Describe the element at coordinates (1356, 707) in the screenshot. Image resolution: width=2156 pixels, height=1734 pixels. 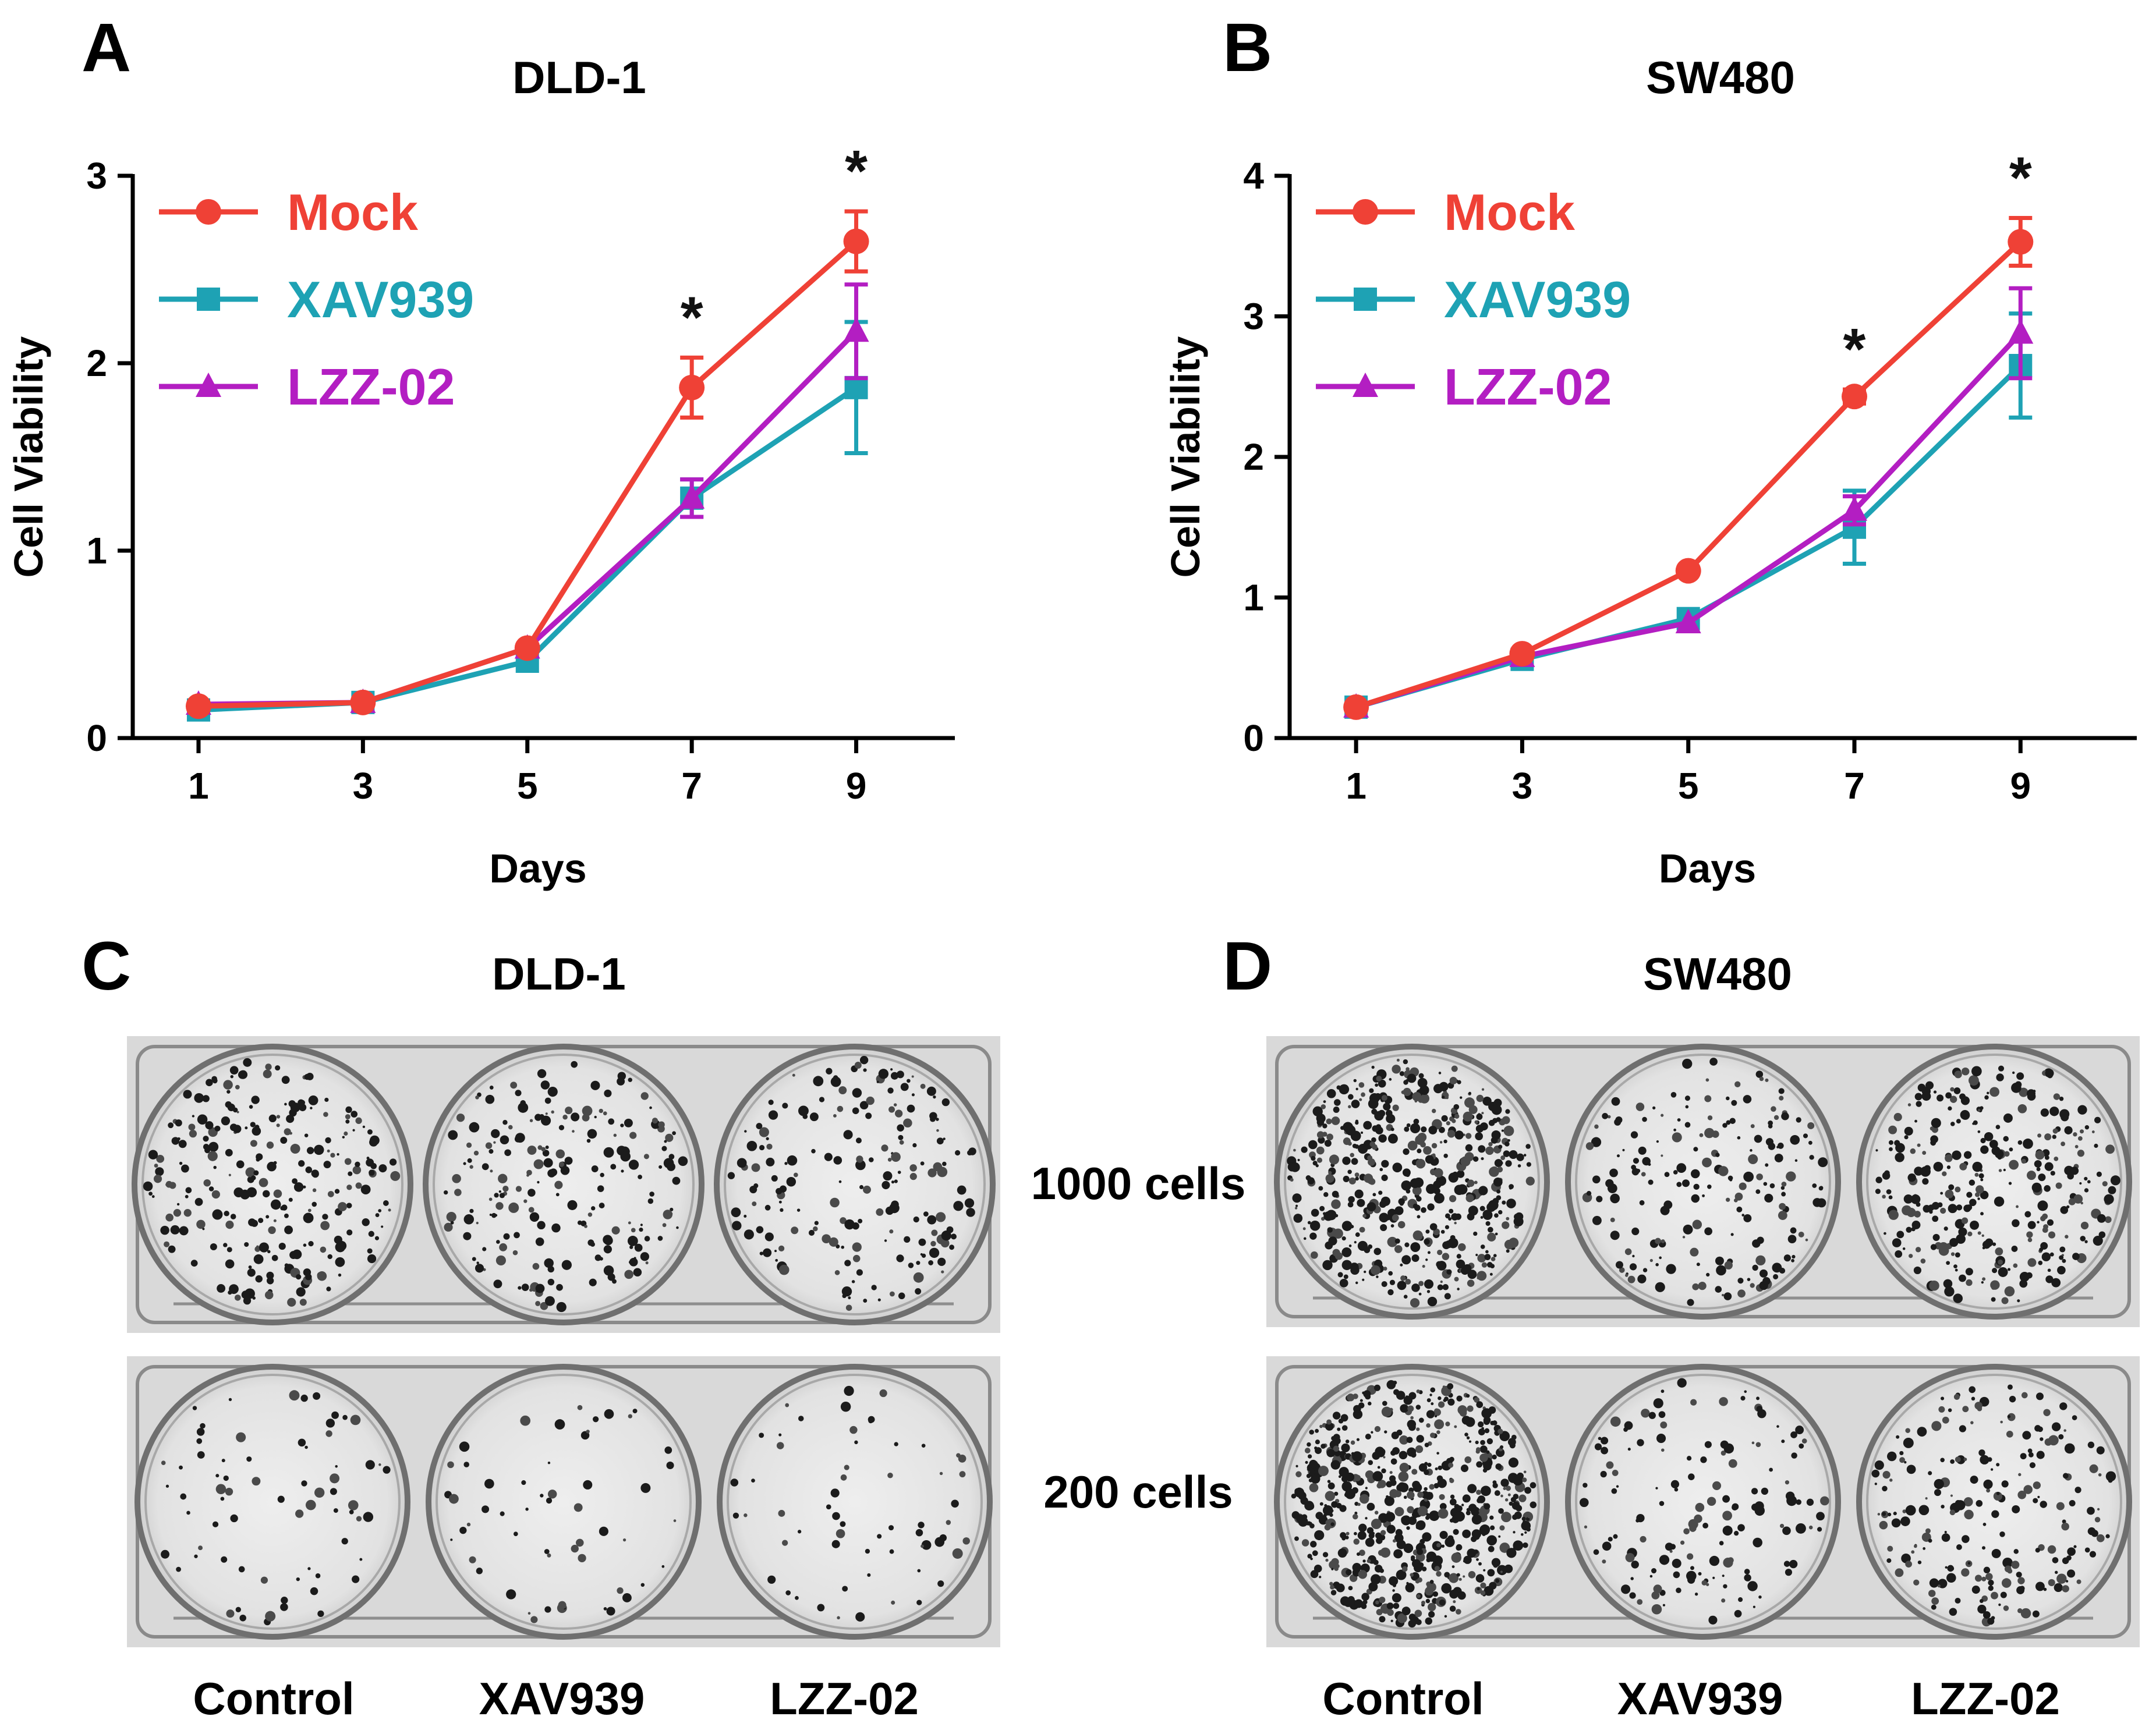
I see `chart-b-point-mock` at that location.